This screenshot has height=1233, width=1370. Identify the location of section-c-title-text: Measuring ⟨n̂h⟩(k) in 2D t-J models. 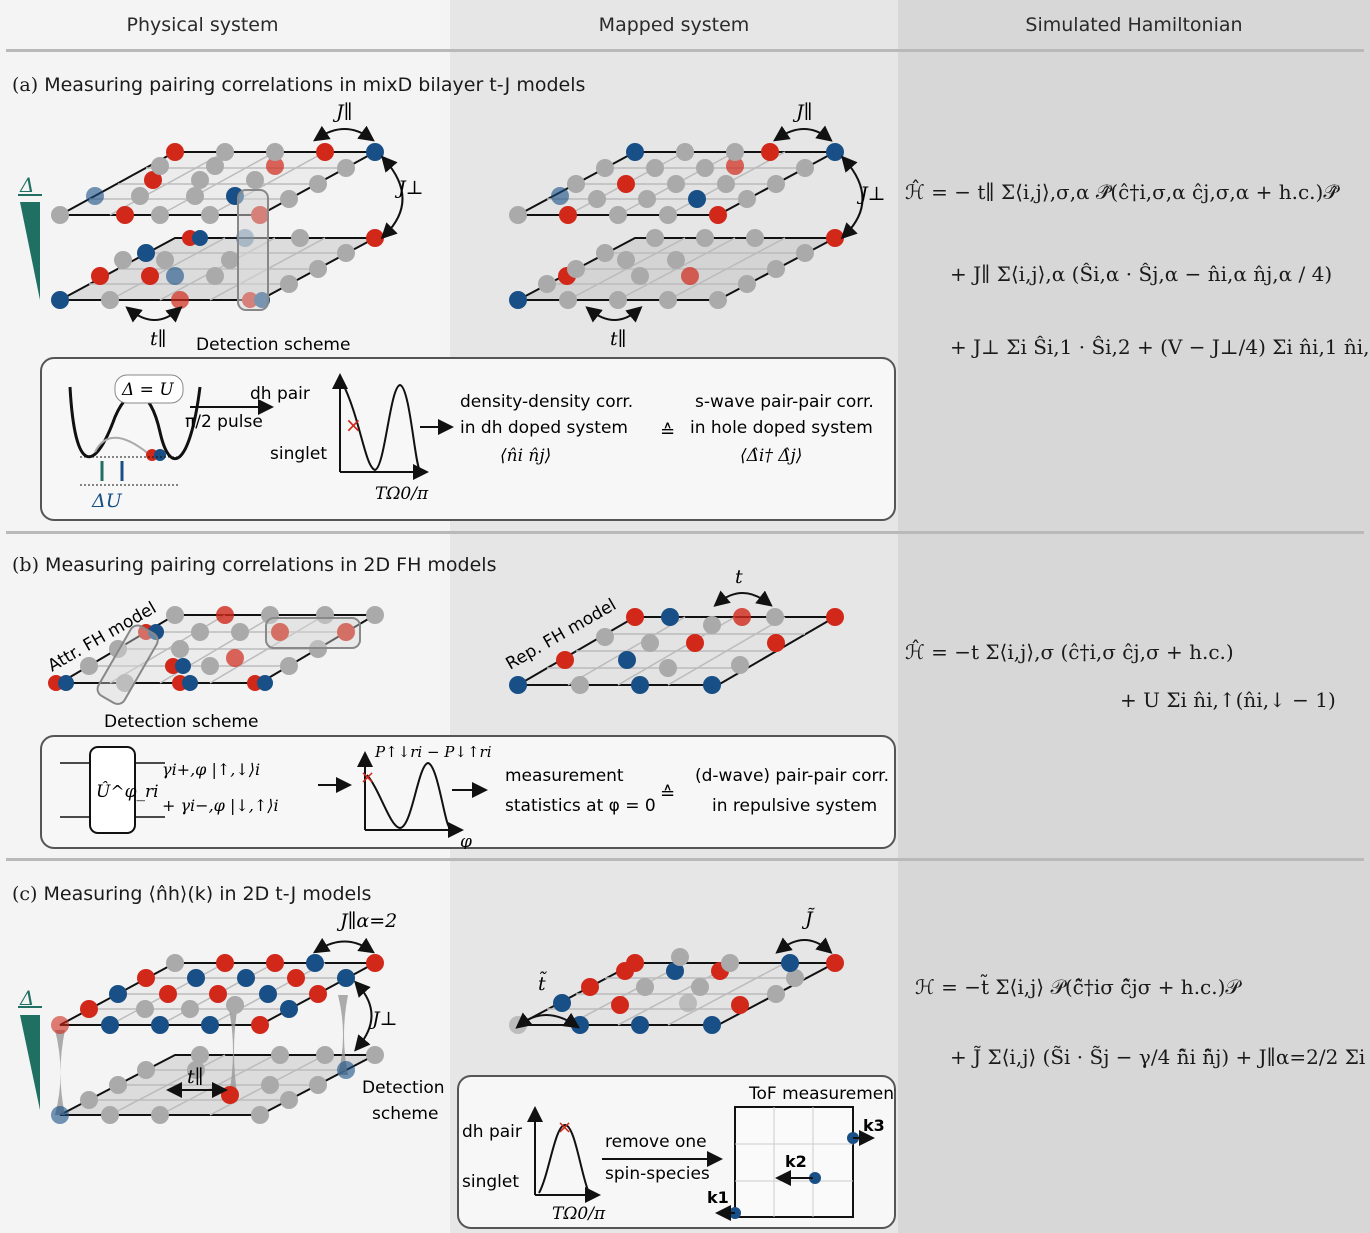
(207, 894).